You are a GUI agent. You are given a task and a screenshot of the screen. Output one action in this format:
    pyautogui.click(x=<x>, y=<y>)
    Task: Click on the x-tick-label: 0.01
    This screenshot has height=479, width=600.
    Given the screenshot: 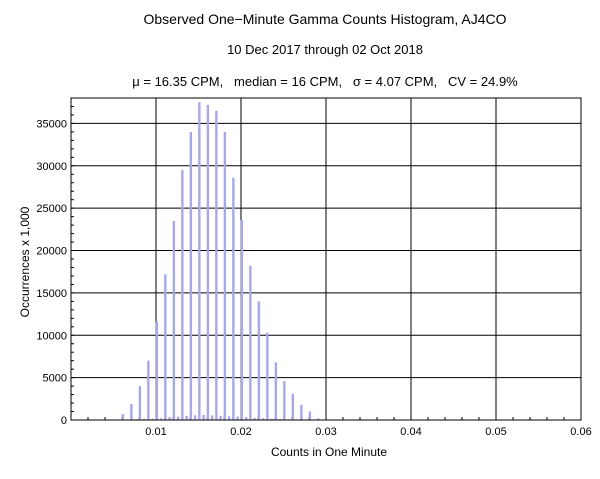 What is the action you would take?
    pyautogui.click(x=155, y=432)
    